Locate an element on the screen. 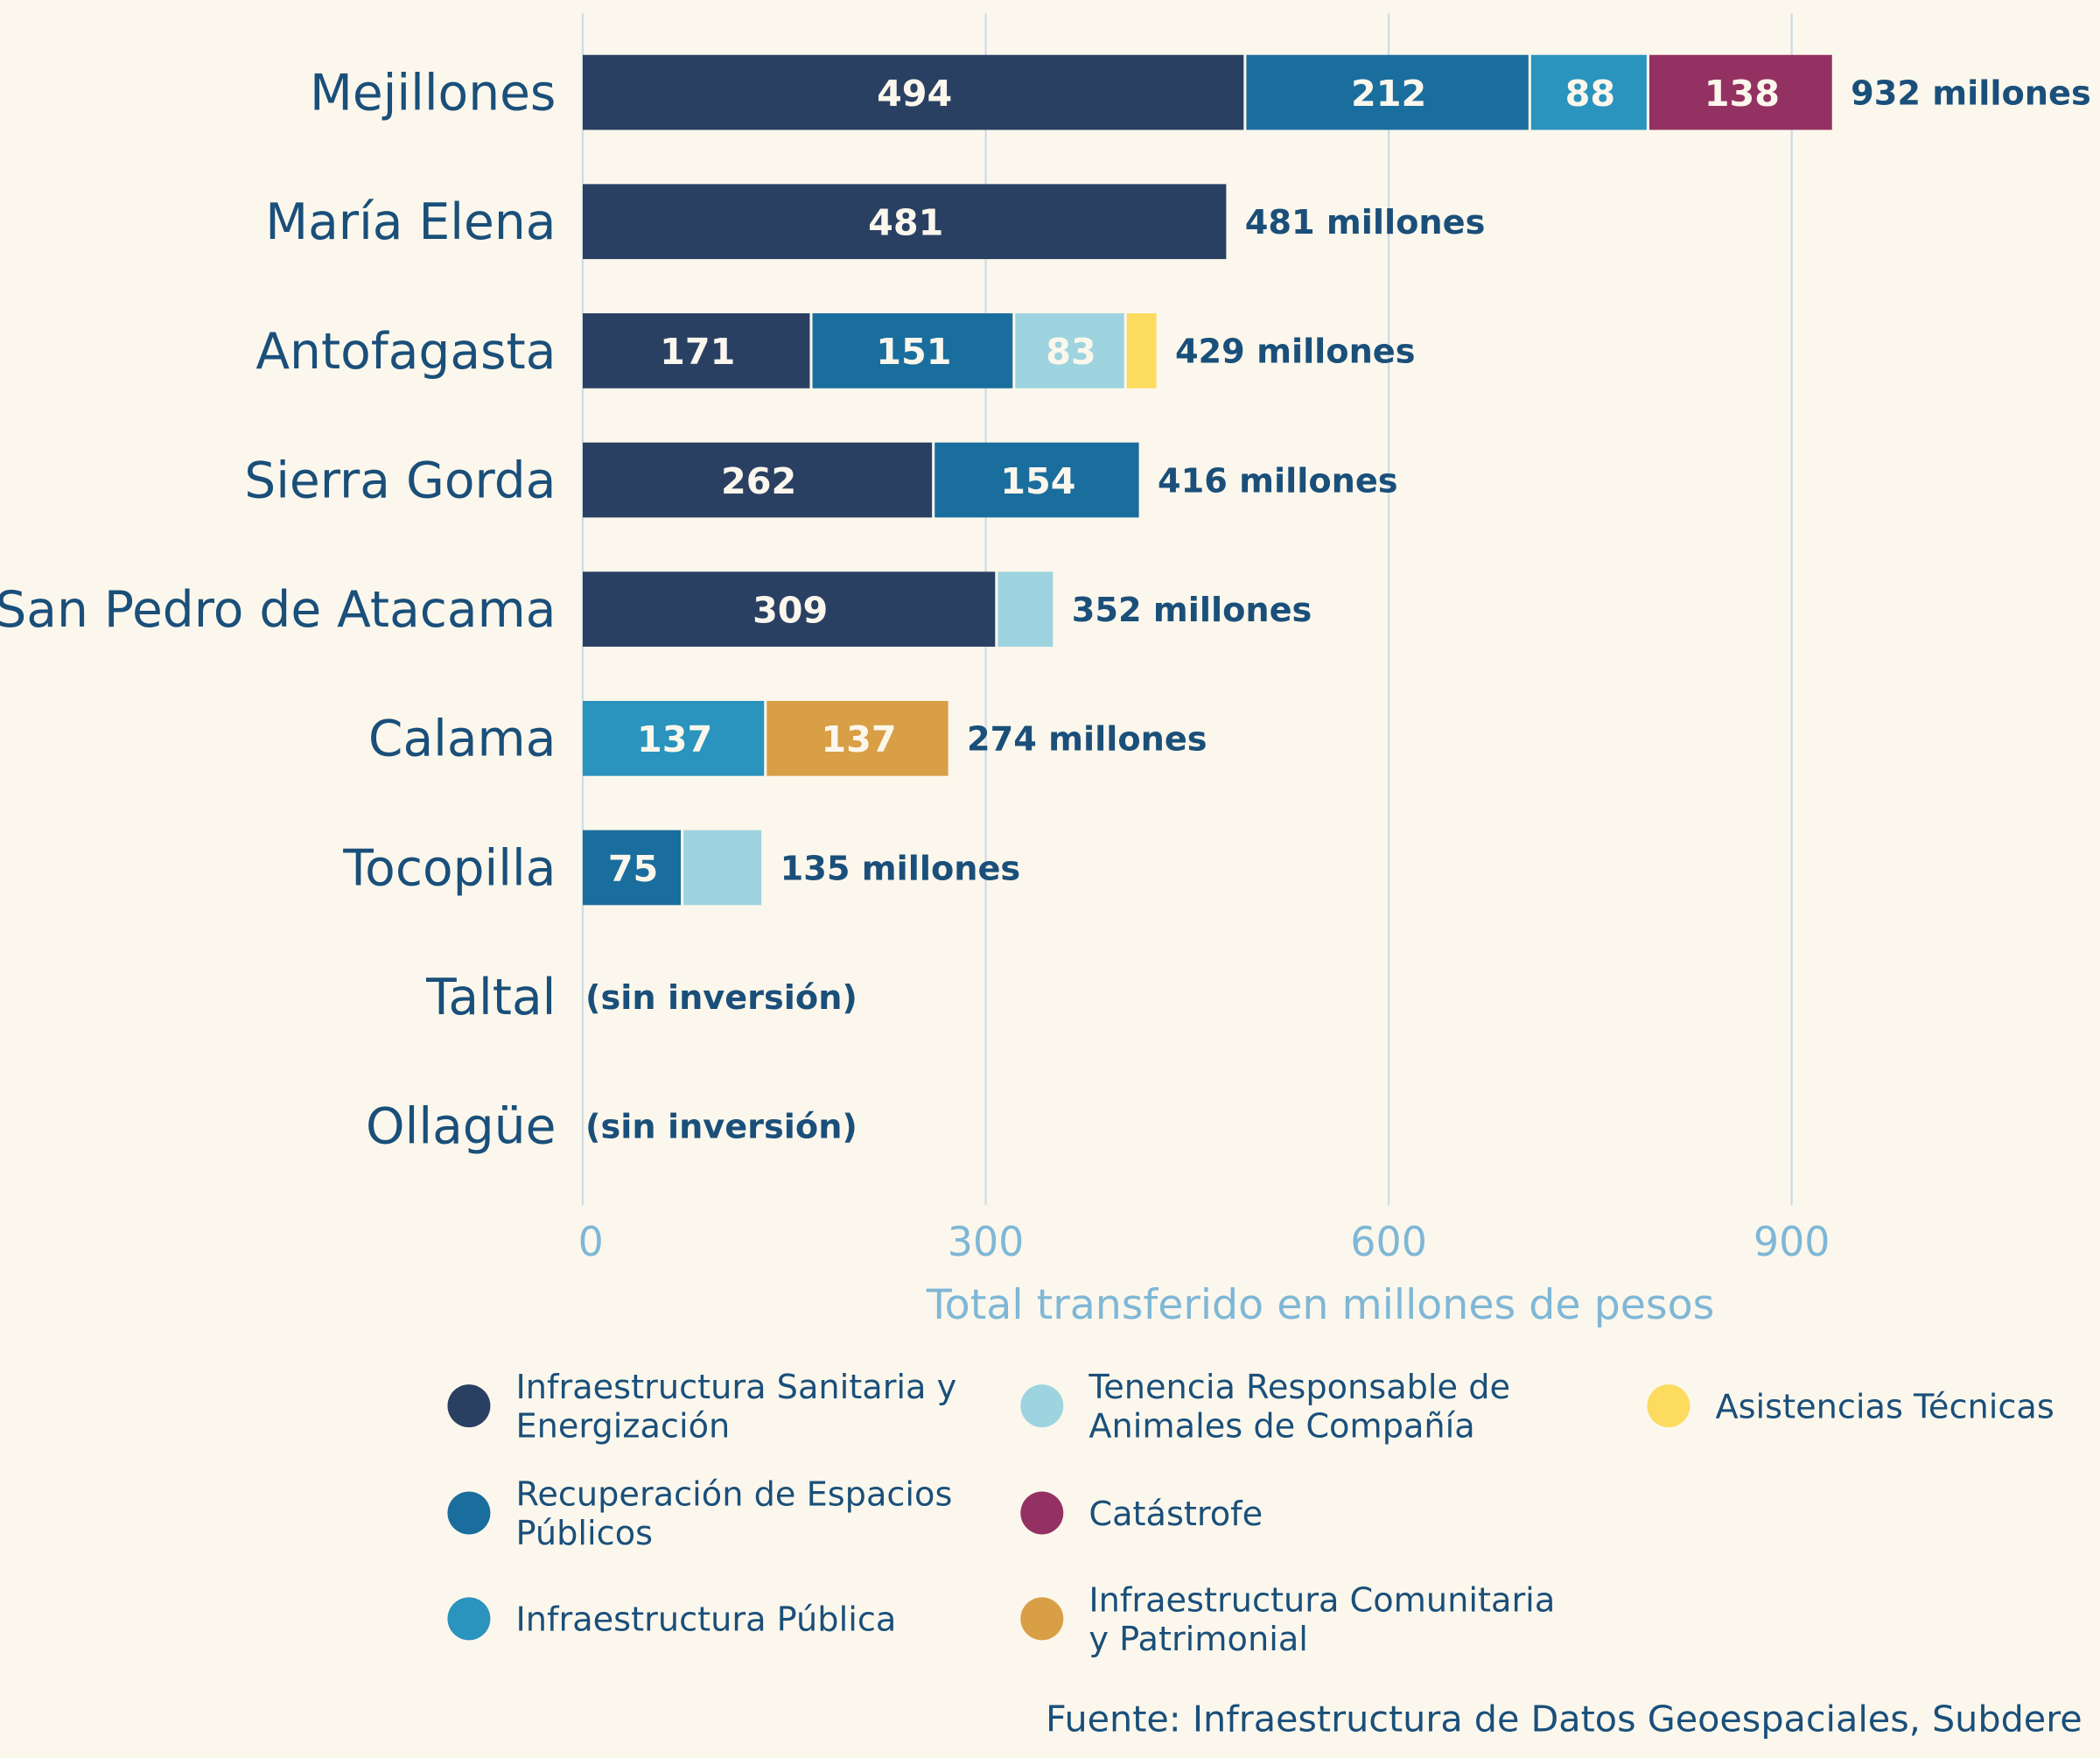 The image size is (2100, 1758). bar-value-label: 494 is located at coordinates (914, 94).